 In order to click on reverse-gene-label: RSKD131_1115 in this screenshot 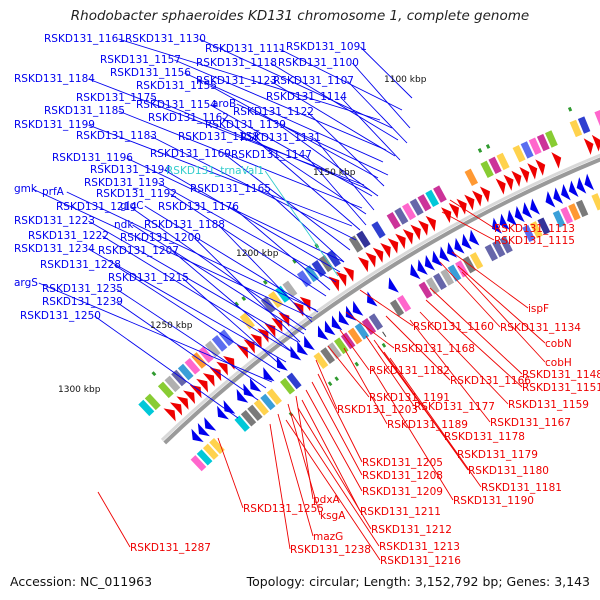, I will do `click(534, 241)`.